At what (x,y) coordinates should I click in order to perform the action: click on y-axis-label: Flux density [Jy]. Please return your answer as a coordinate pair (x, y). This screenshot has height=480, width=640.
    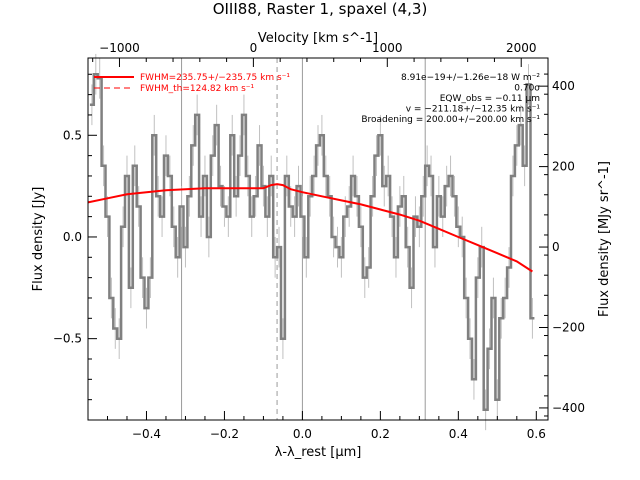
    Looking at the image, I should click on (38, 239).